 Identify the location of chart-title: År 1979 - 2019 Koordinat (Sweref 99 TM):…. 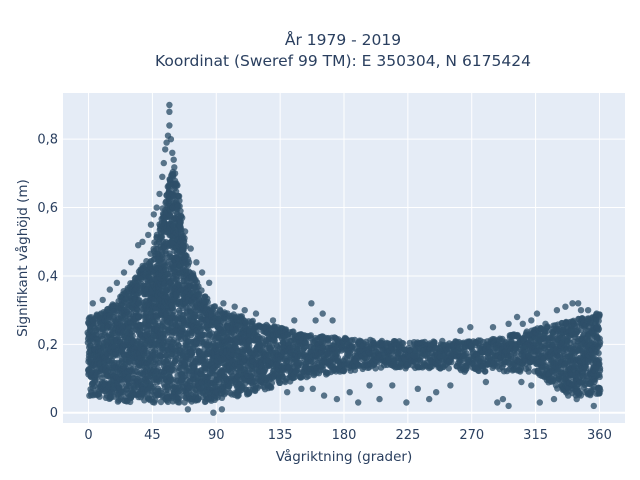
(343, 50).